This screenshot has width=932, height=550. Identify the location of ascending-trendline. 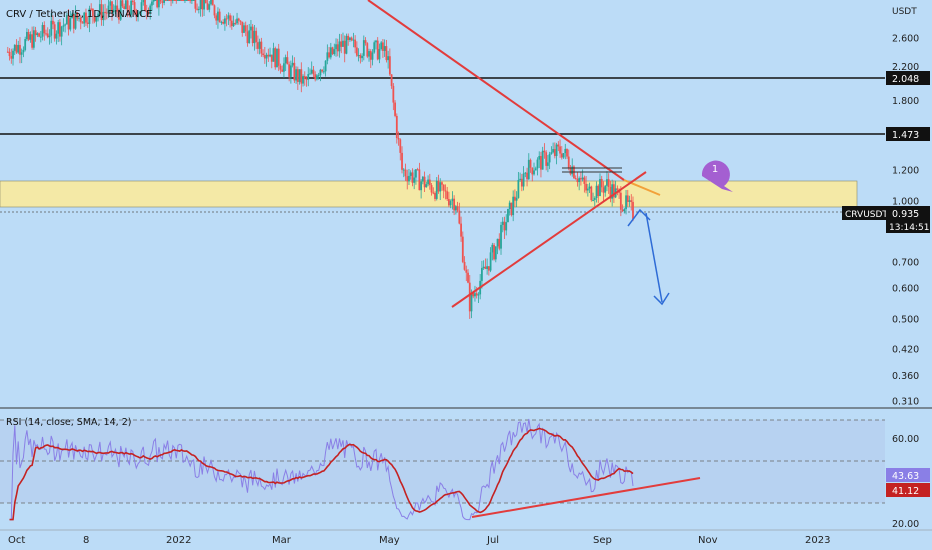
(549, 239).